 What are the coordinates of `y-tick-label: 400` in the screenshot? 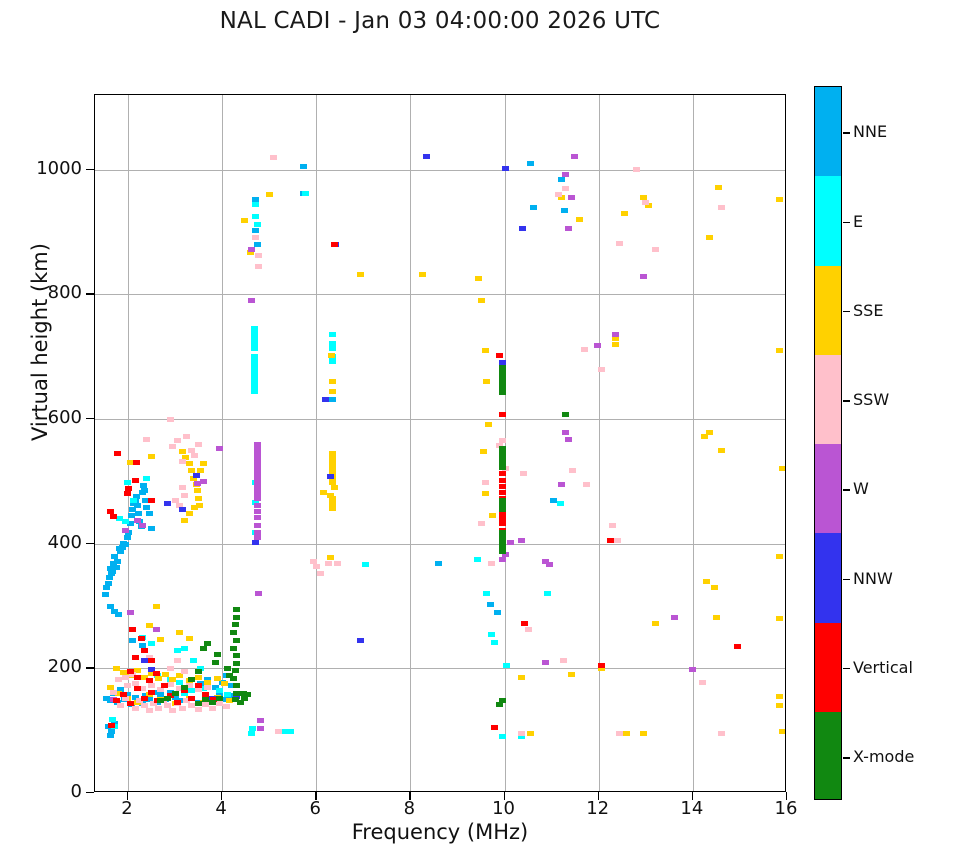 It's located at (64, 542).